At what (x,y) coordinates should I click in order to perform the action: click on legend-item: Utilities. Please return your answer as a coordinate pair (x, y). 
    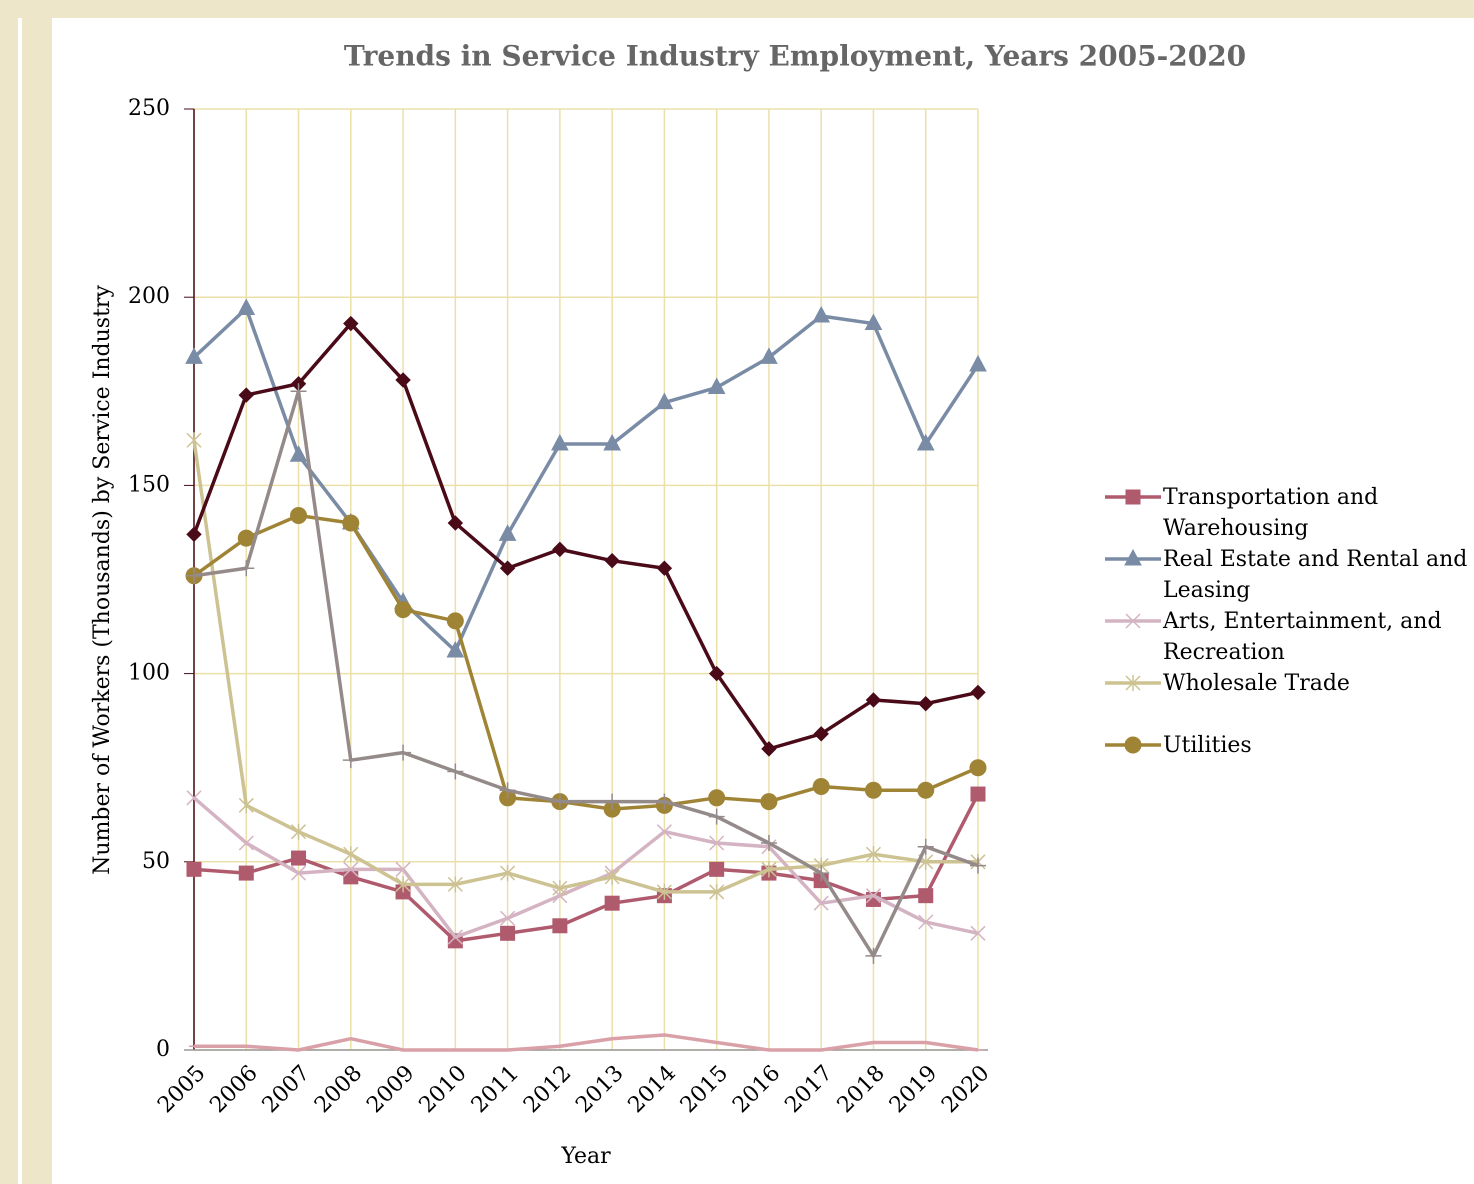
    Looking at the image, I should click on (1289, 745).